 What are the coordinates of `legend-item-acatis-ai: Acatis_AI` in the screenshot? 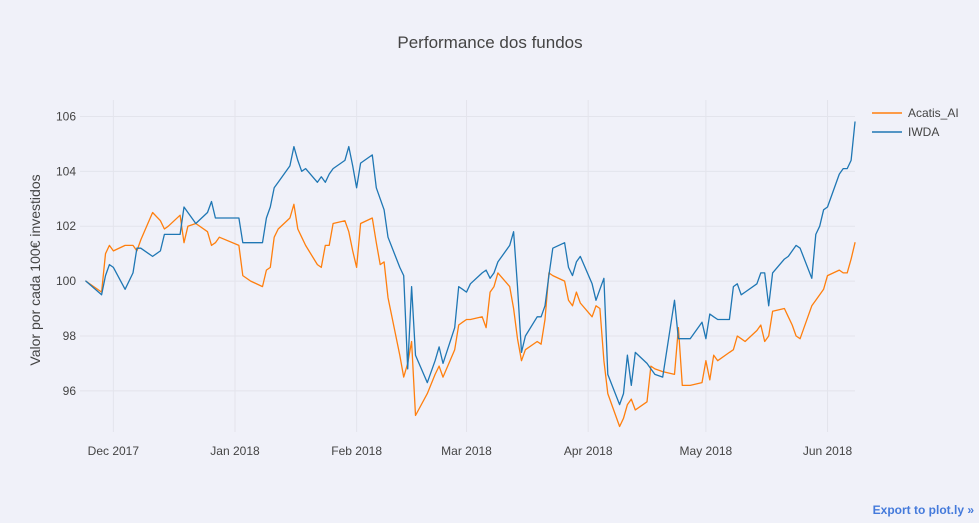 It's located at (915, 113).